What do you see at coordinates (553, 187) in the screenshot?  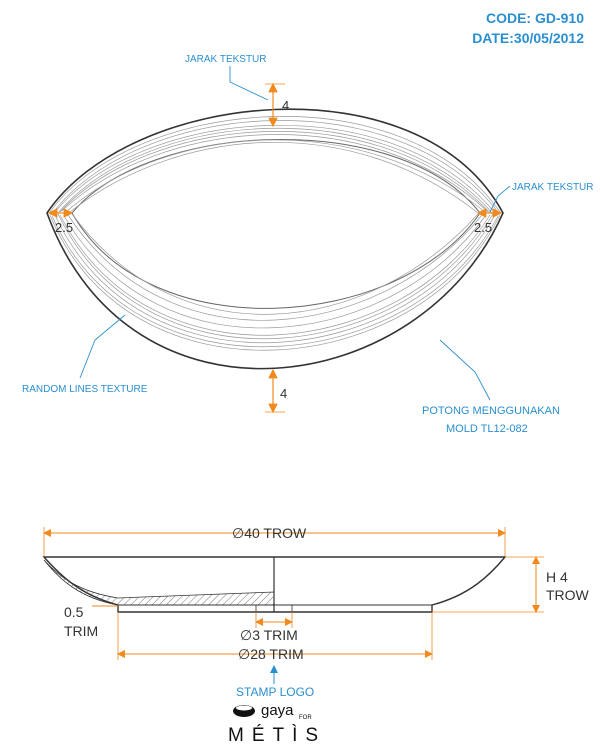 I see `label-texture-right: JARAK TEKSTUR` at bounding box center [553, 187].